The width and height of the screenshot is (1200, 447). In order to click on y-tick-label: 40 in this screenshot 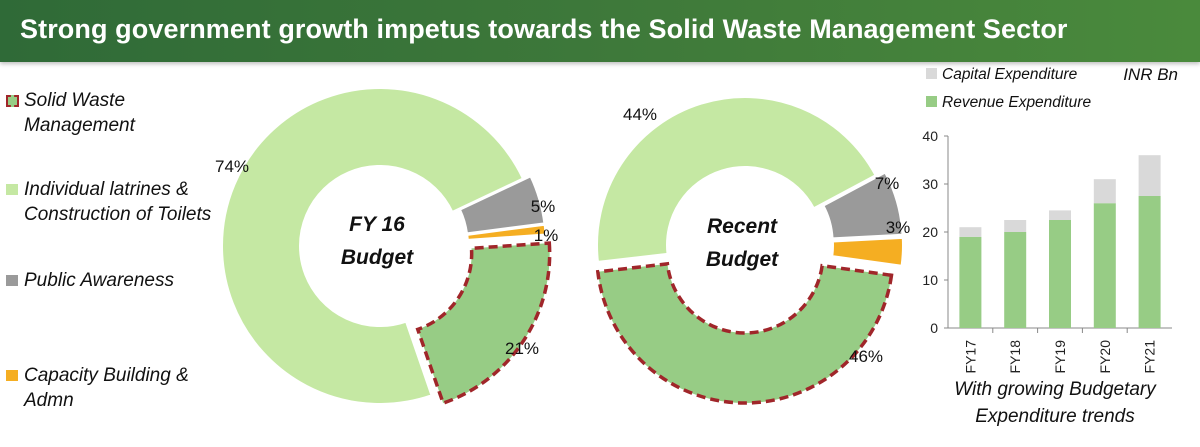, I will do `click(930, 136)`.